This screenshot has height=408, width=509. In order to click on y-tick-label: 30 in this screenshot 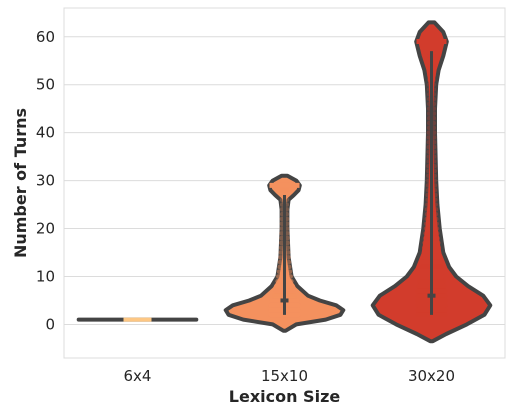, I will do `click(45, 181)`.